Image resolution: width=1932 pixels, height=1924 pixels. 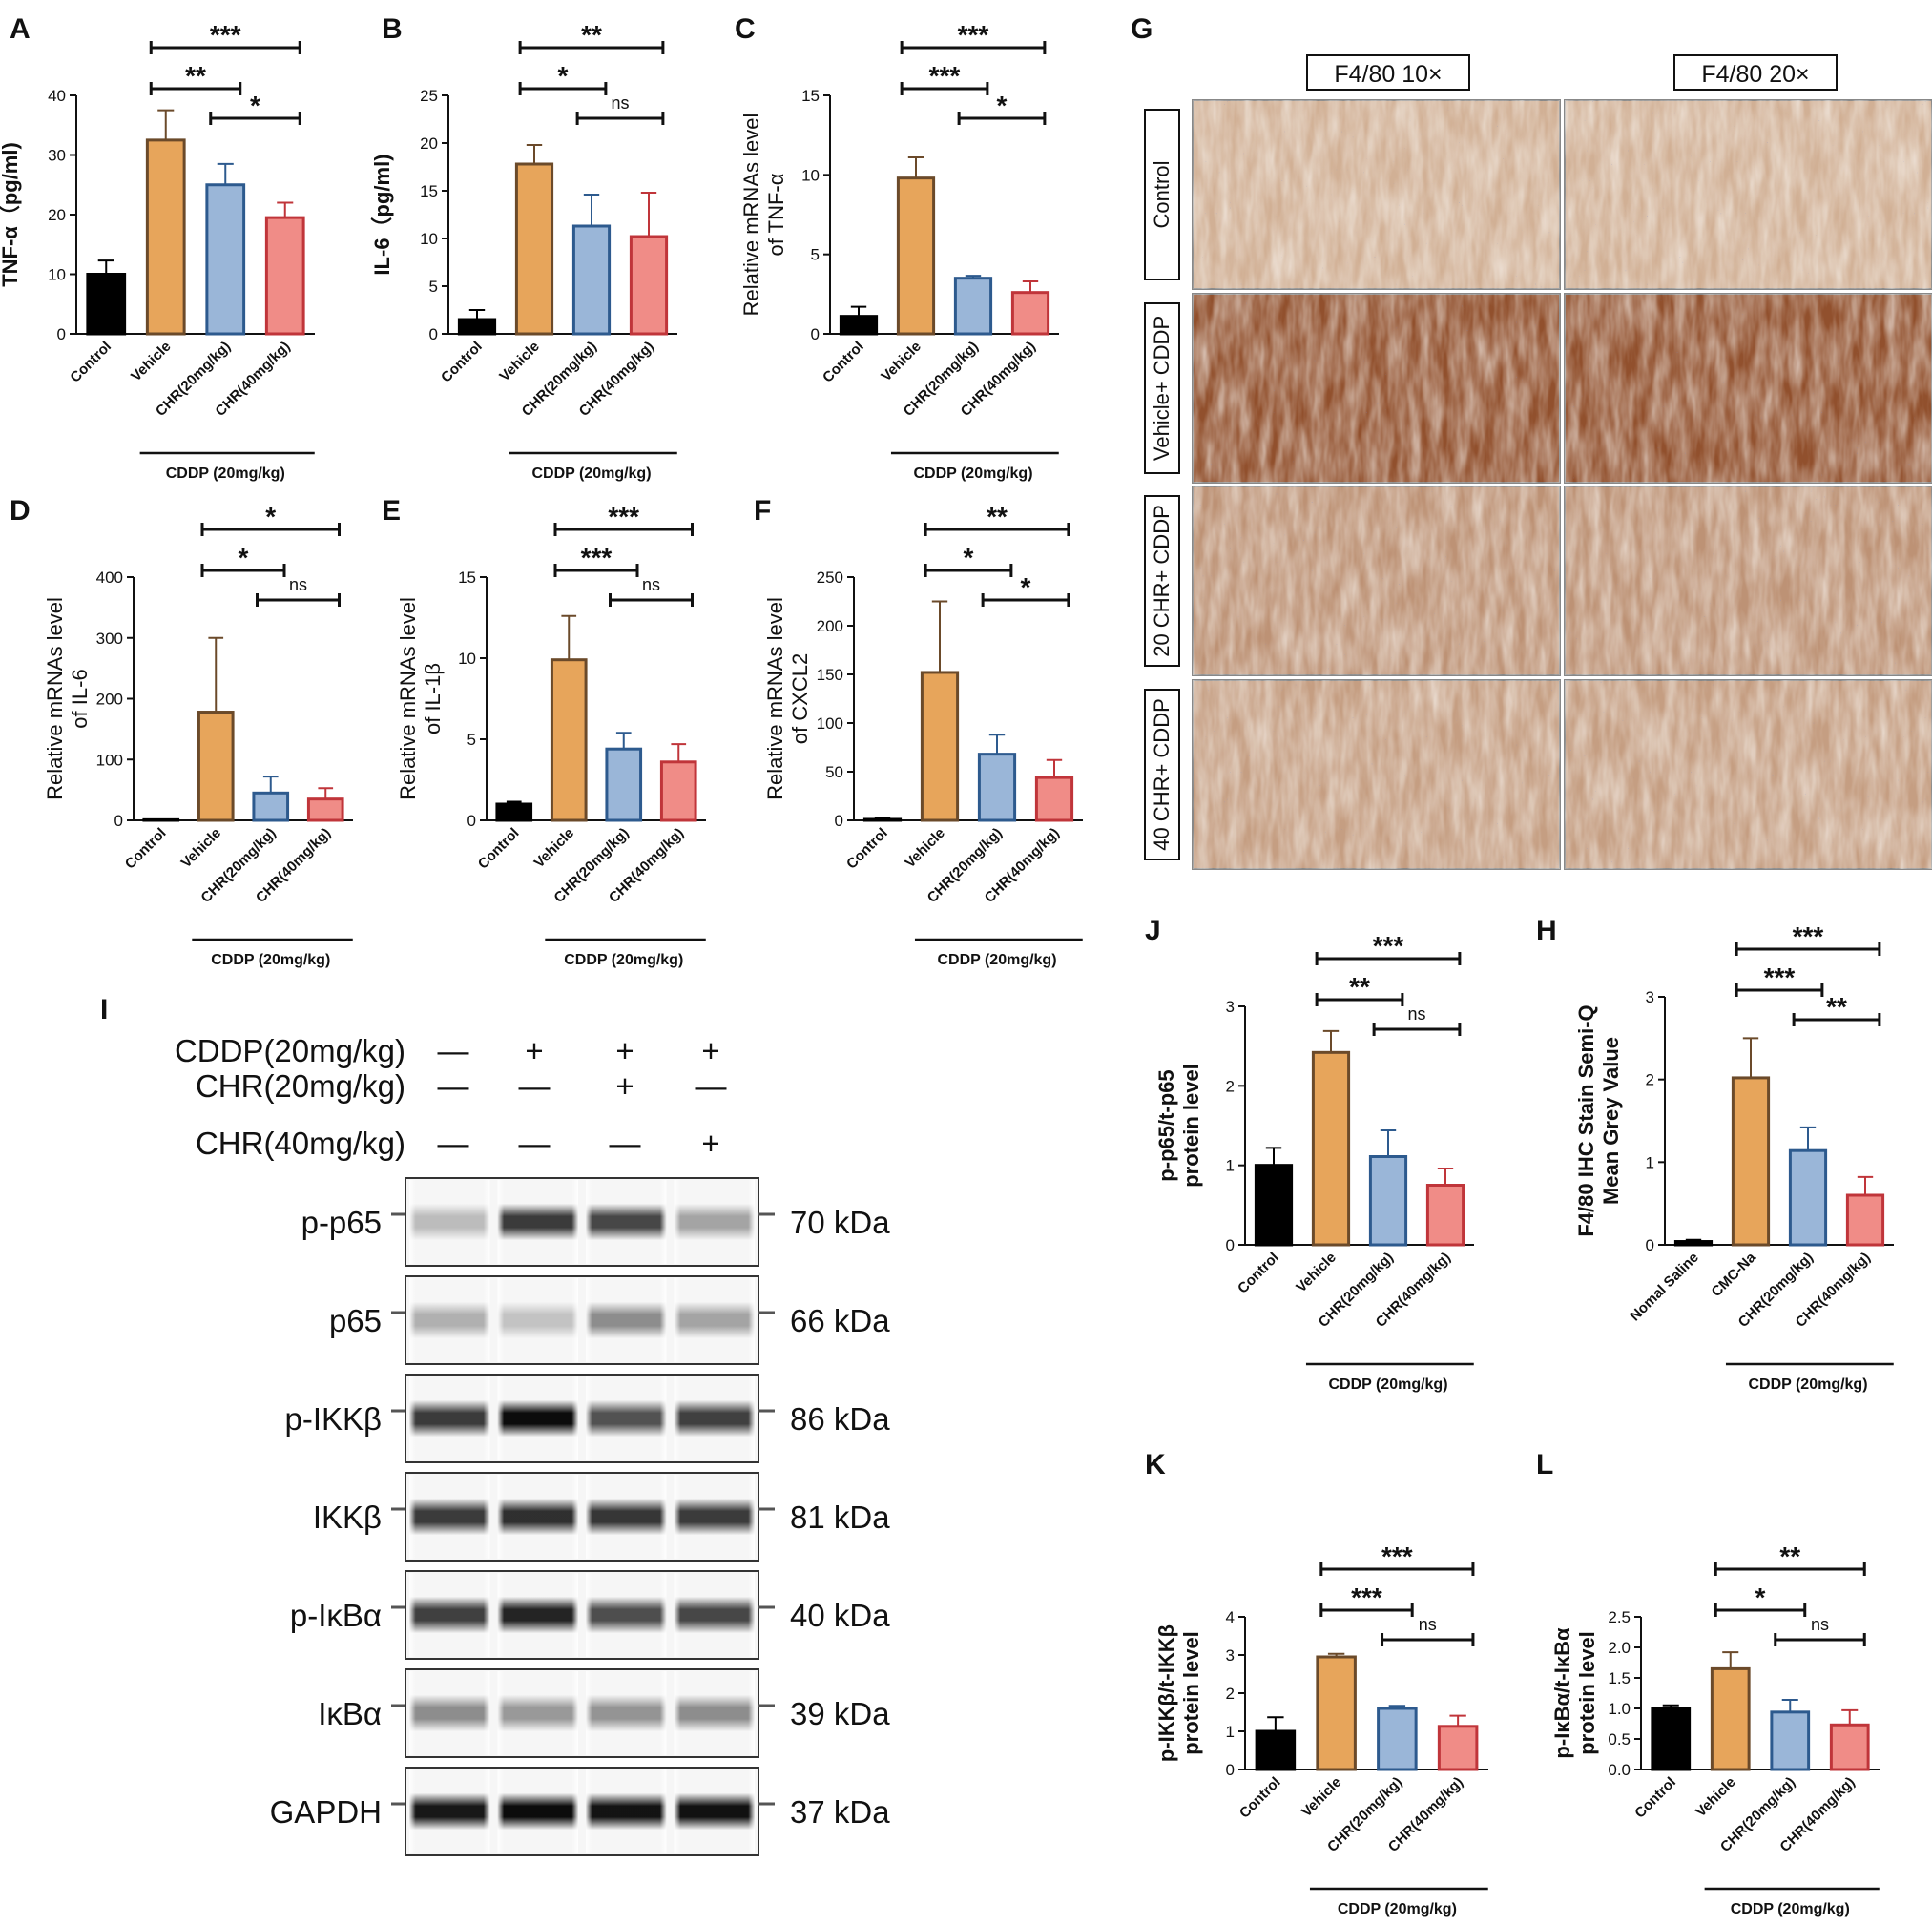 What do you see at coordinates (830, 578) in the screenshot?
I see `y-tick-label: 250` at bounding box center [830, 578].